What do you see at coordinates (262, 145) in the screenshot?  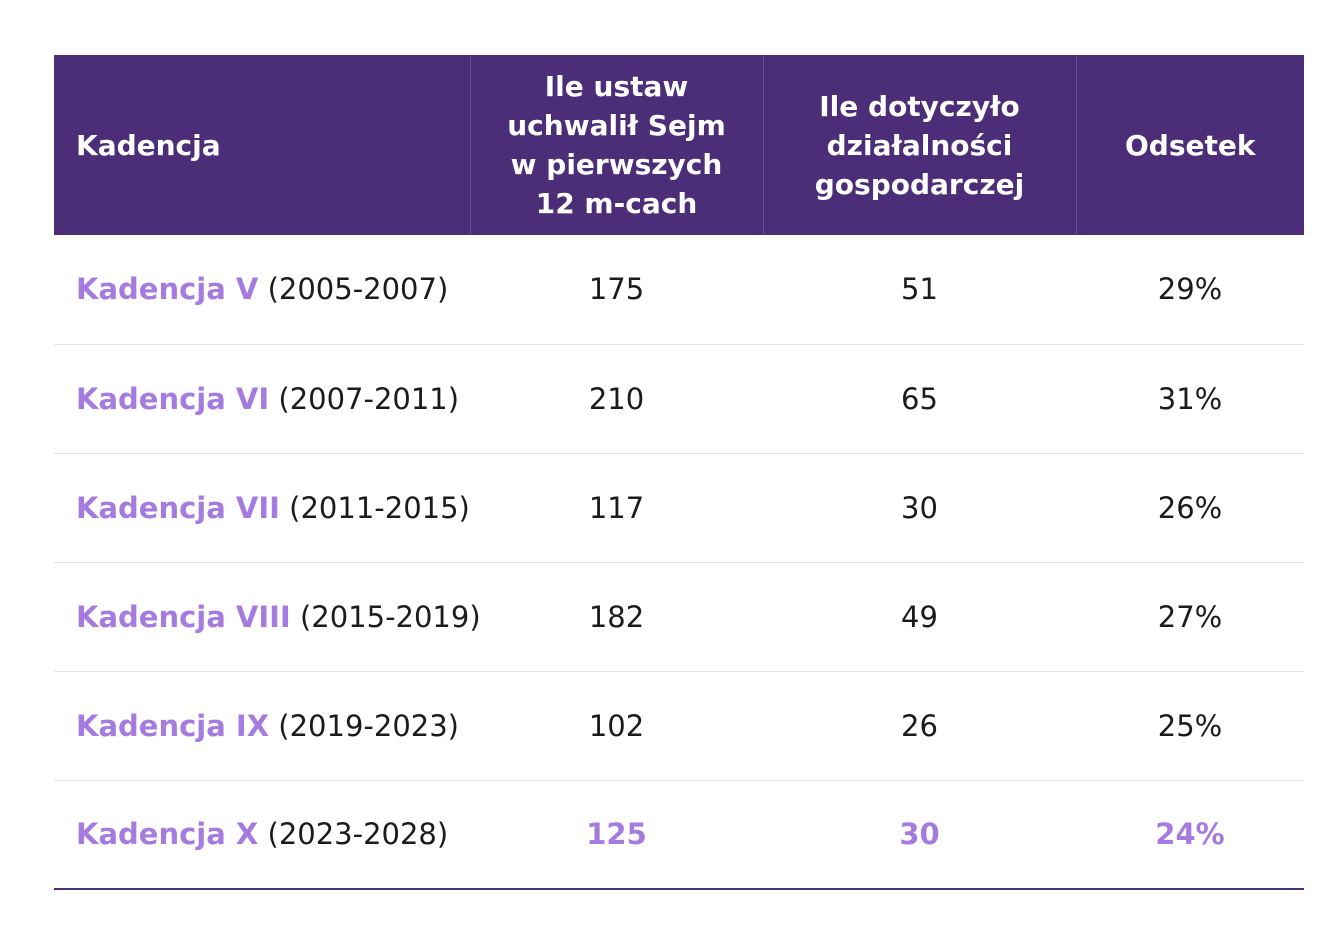 I see `header-term: Kadencja` at bounding box center [262, 145].